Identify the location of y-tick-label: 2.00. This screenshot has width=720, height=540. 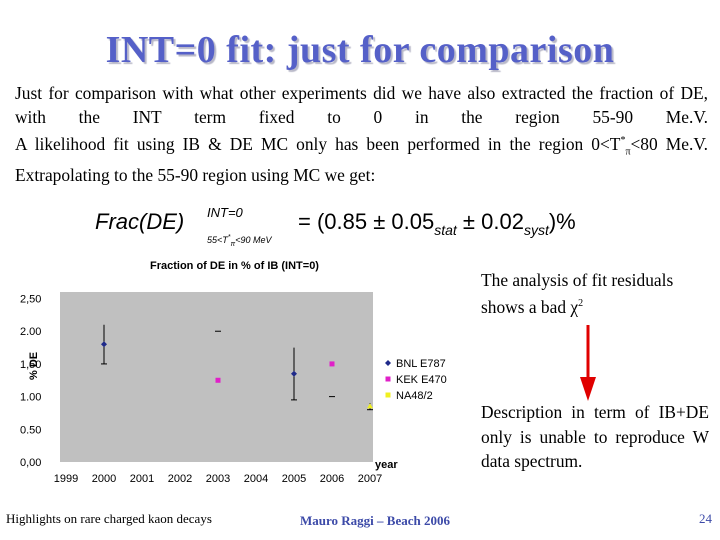
(30, 332).